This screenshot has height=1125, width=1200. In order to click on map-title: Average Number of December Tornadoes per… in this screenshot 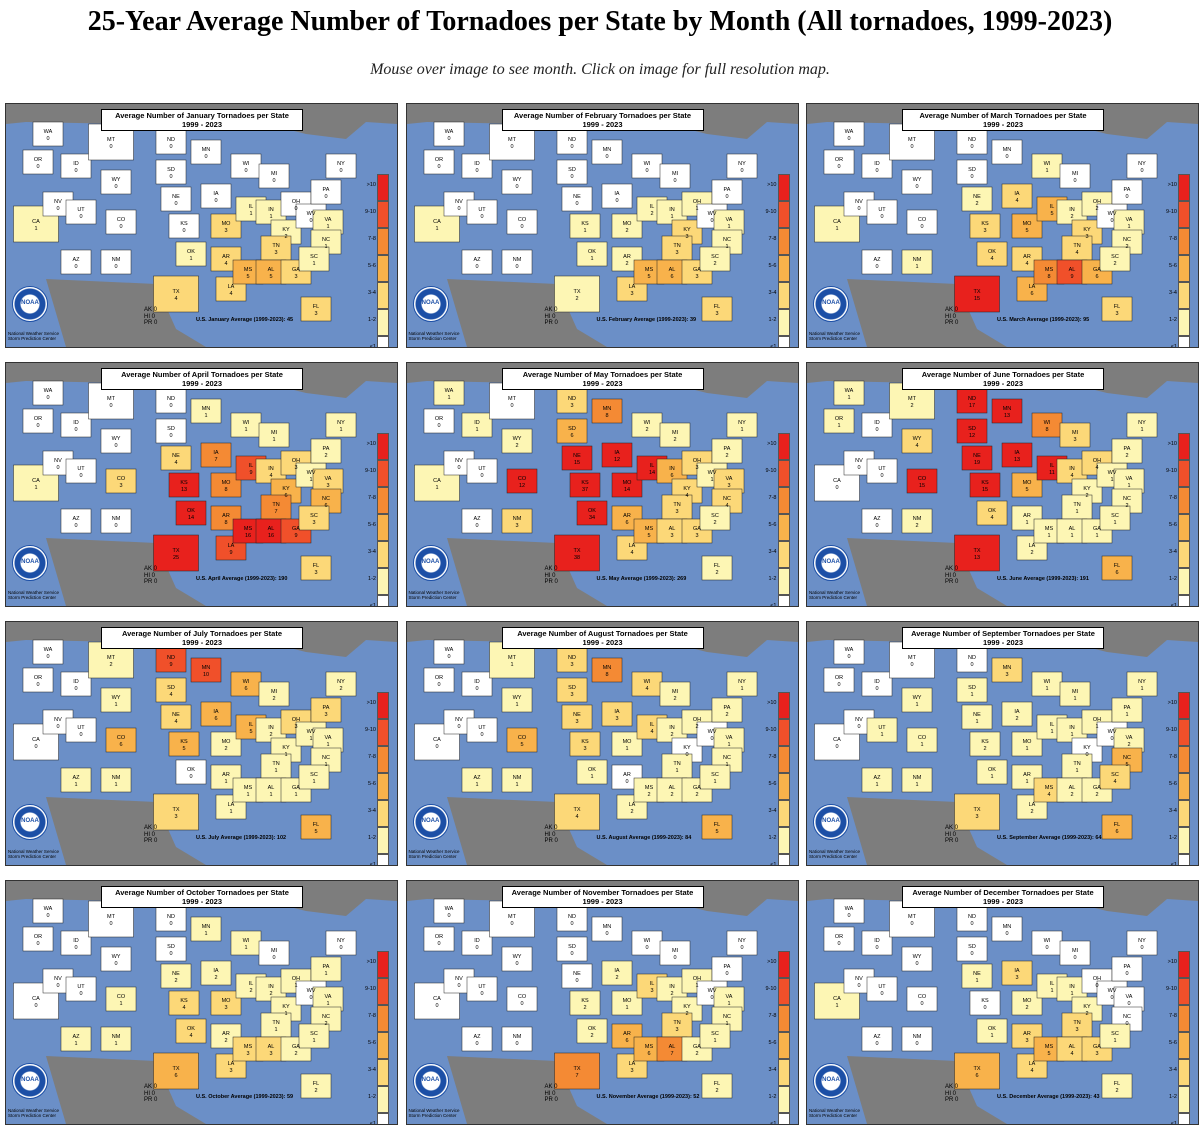, I will do `click(1003, 897)`.